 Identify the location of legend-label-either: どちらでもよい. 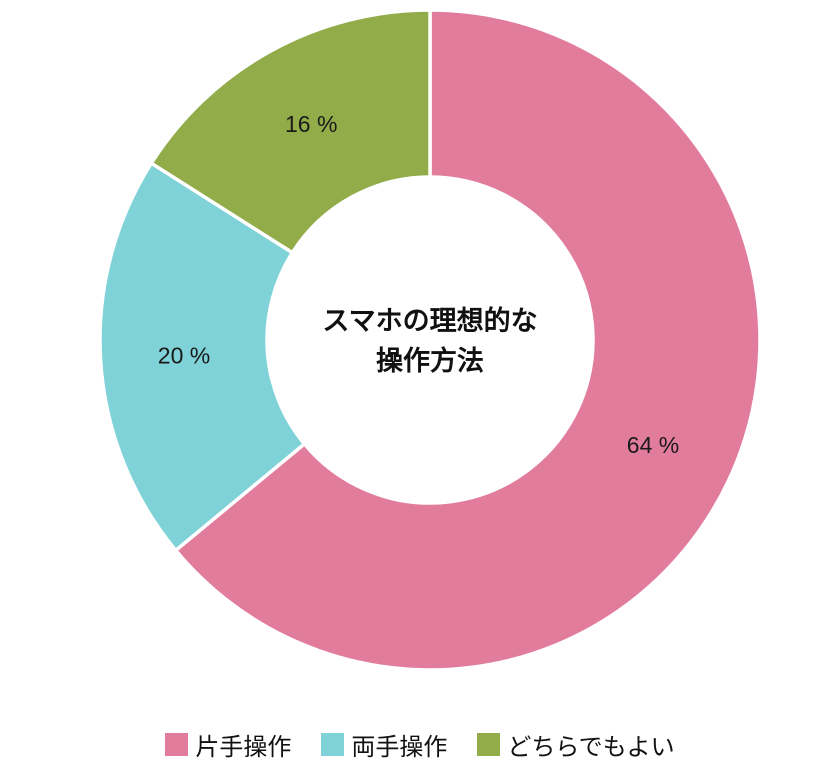
(591, 747).